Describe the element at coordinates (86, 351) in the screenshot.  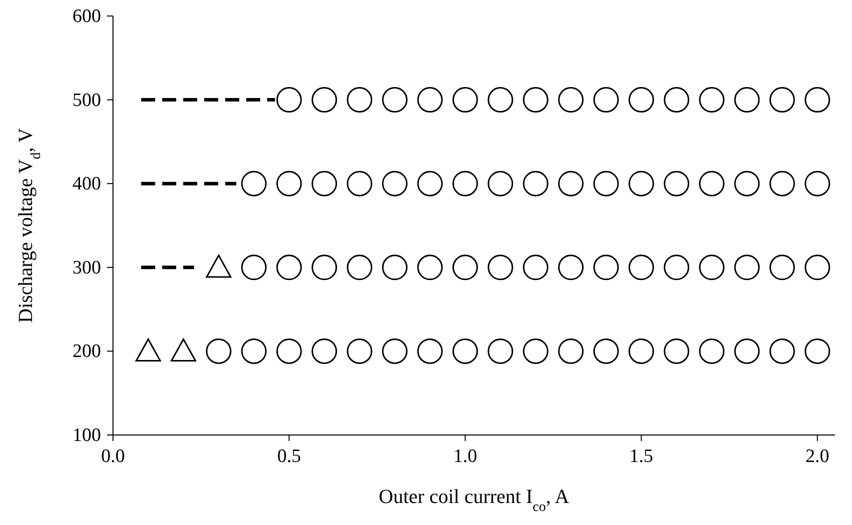
I see `y-tick-label: 200` at that location.